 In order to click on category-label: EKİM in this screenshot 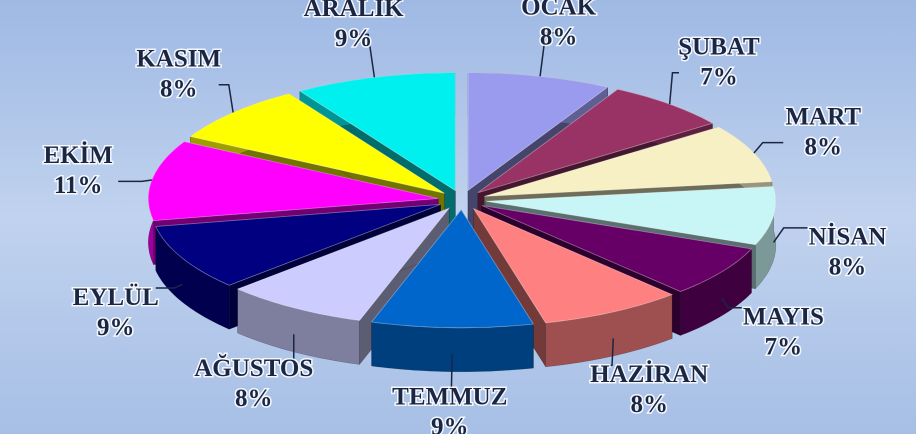, I will do `click(77, 155)`.